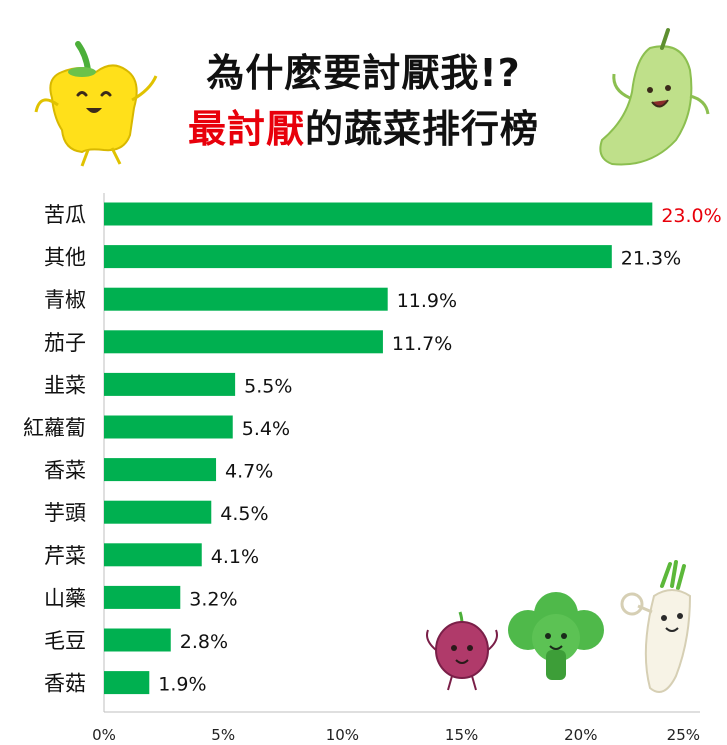  What do you see at coordinates (65, 300) in the screenshot?
I see `category-label: 青椒` at bounding box center [65, 300].